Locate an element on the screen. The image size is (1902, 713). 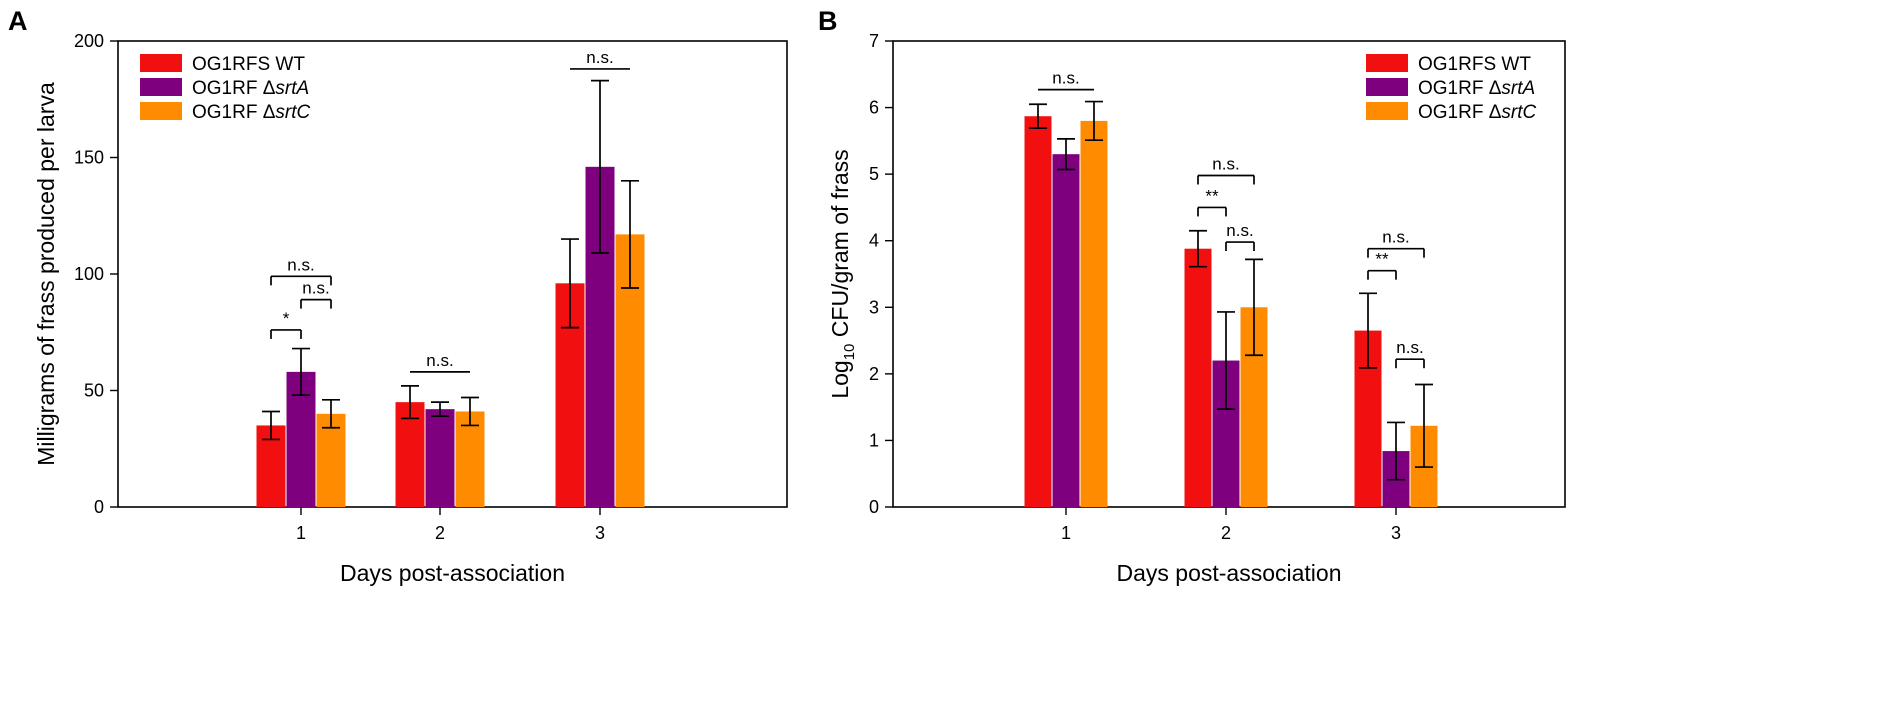
bar-srtA-day2 is located at coordinates (440, 458).